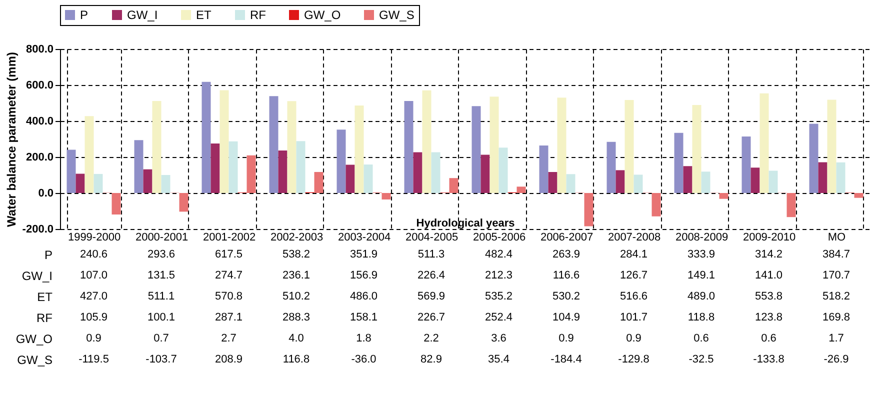 The width and height of the screenshot is (891, 412). I want to click on data-label: 2.2, so click(431, 338).